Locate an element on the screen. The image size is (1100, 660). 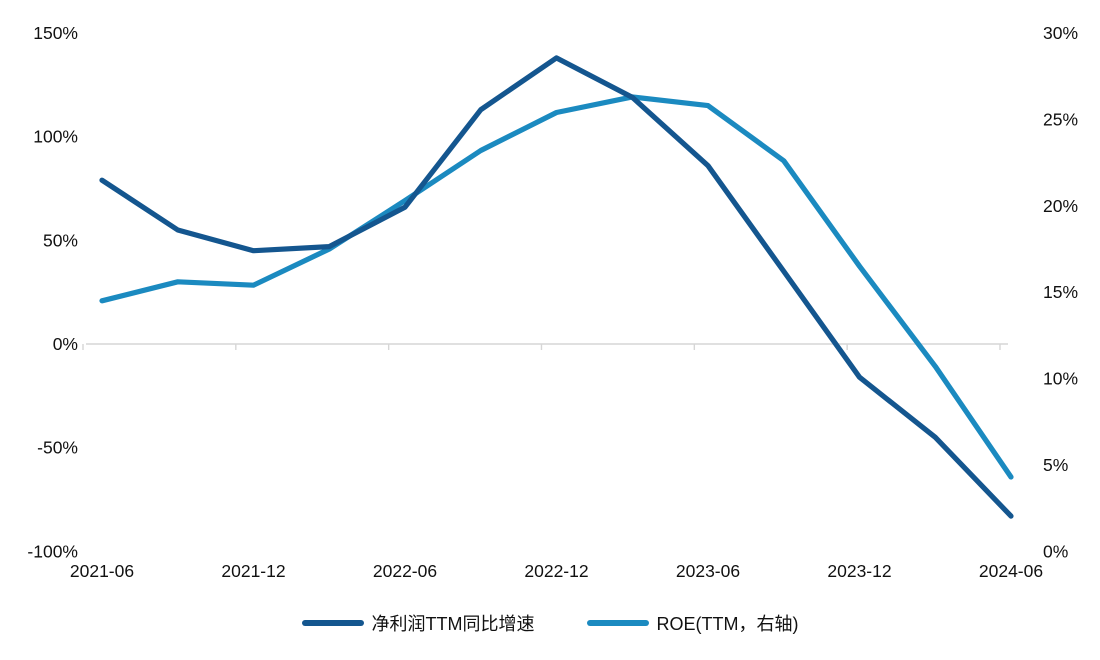
left-axis-tick-label: 0% is located at coordinates (65, 344).